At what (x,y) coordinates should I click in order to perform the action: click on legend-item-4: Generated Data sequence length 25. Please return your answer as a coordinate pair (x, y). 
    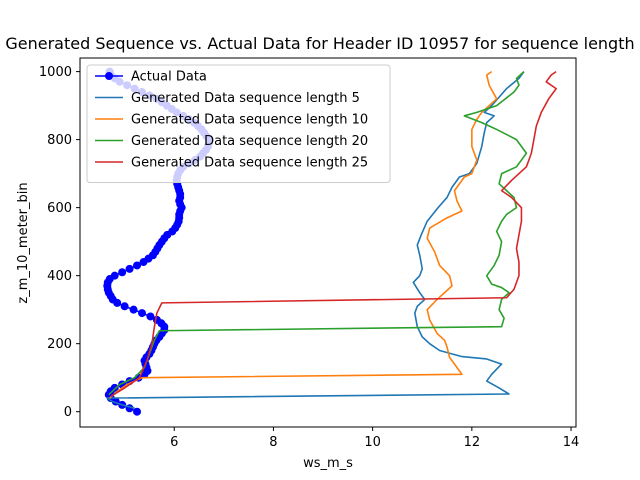
    Looking at the image, I should click on (231, 163).